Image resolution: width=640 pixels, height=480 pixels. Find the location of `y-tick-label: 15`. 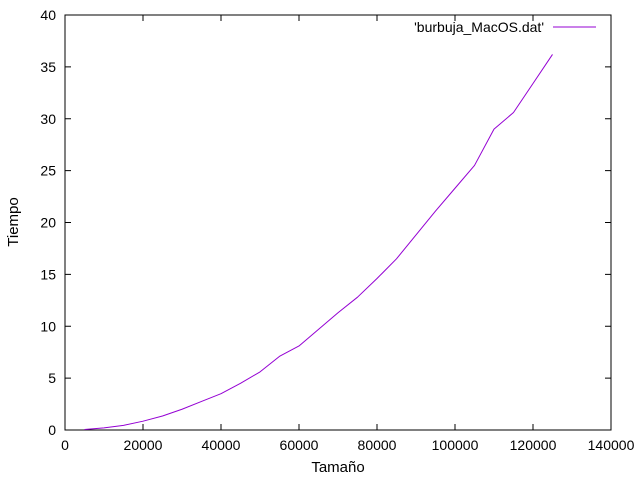

y-tick-label: 15 is located at coordinates (48, 274).